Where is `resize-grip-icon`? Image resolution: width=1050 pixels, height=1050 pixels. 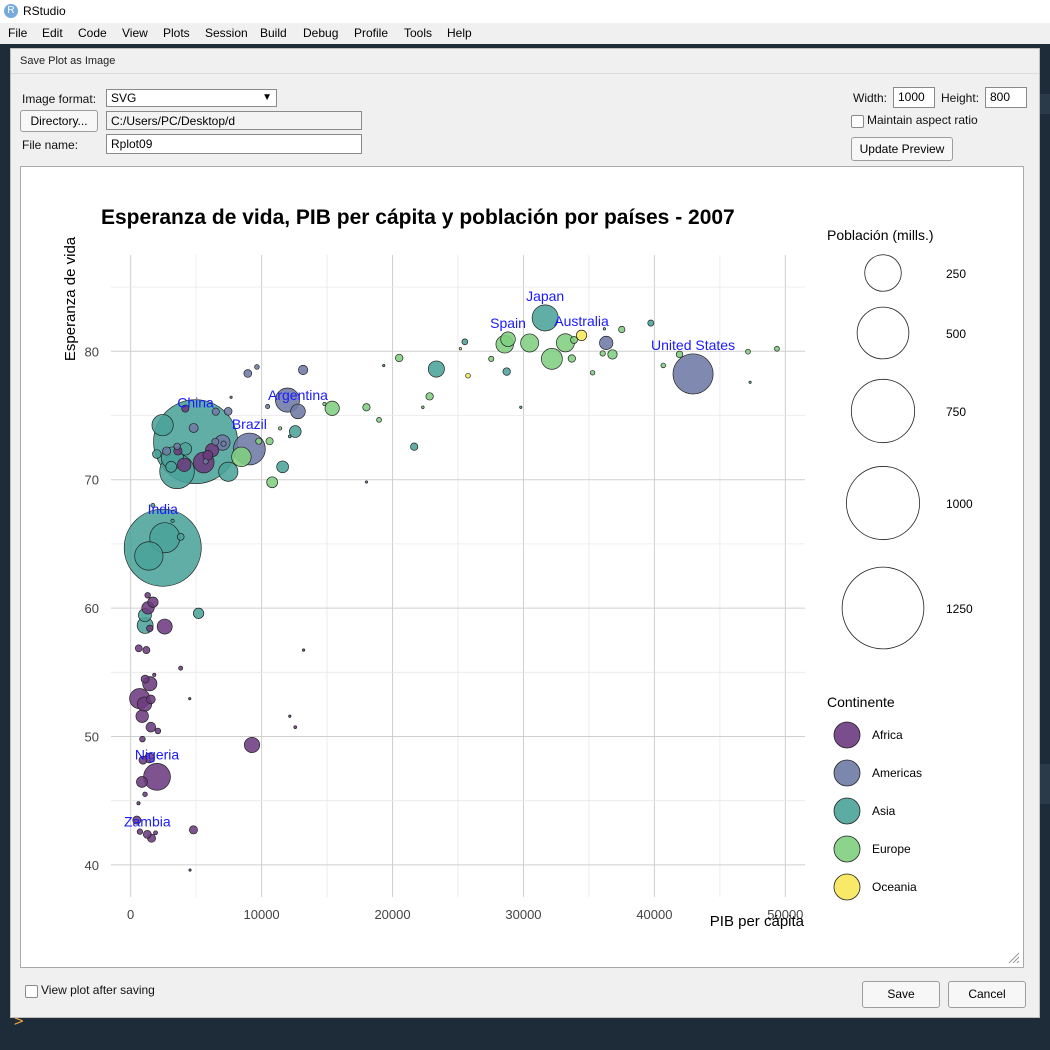 resize-grip-icon is located at coordinates (1013, 957).